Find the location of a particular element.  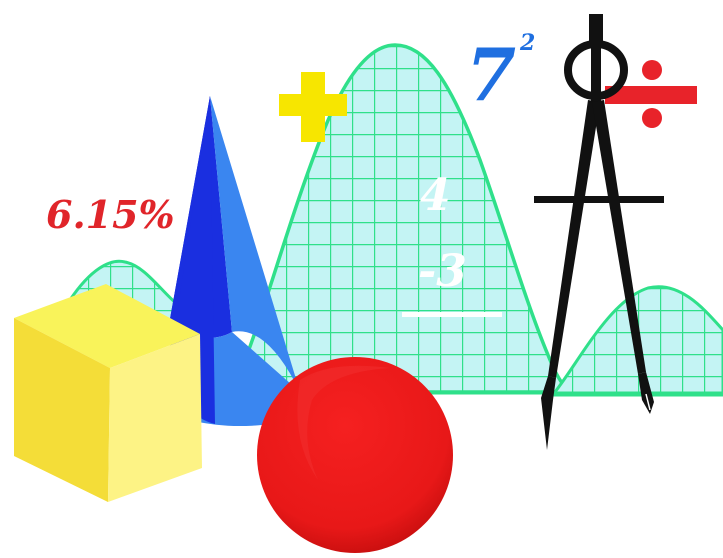

divide-sign-icon is located at coordinates (651, 94).